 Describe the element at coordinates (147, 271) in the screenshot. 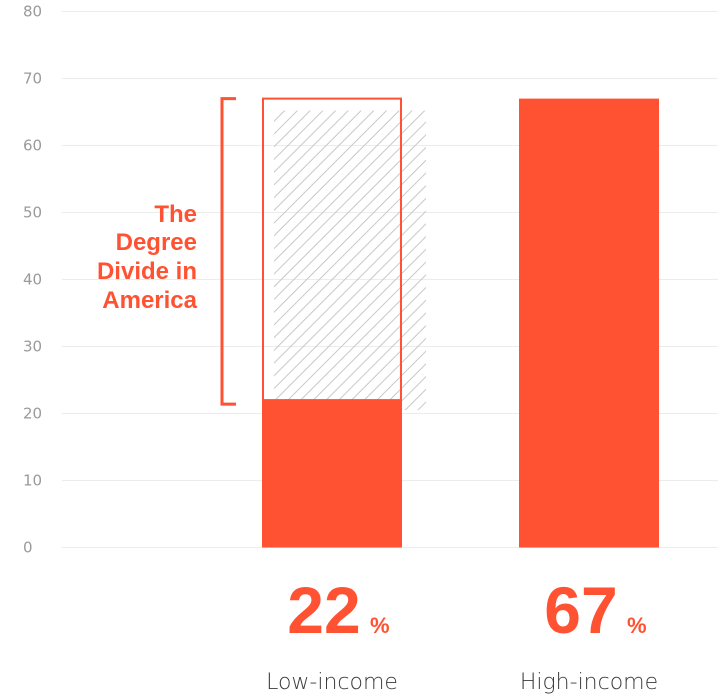

I see `annotation-line: Divide in` at that location.